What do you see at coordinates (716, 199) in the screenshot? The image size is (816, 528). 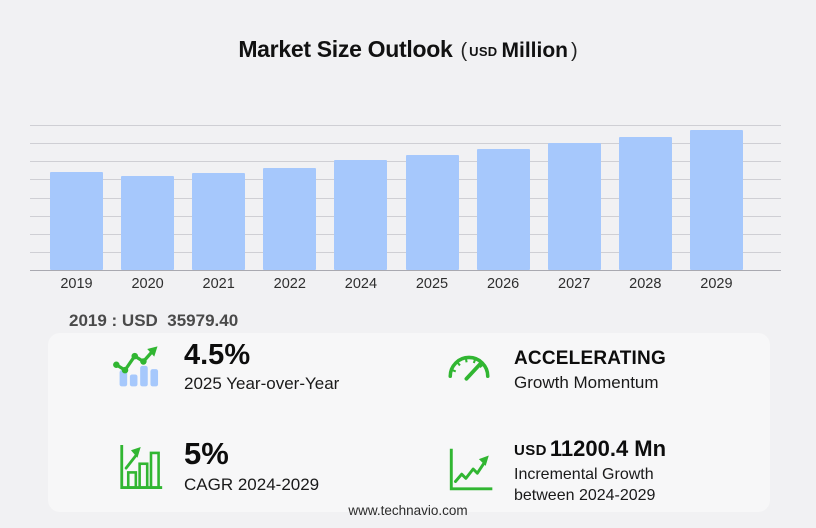 I see `bar-2029` at bounding box center [716, 199].